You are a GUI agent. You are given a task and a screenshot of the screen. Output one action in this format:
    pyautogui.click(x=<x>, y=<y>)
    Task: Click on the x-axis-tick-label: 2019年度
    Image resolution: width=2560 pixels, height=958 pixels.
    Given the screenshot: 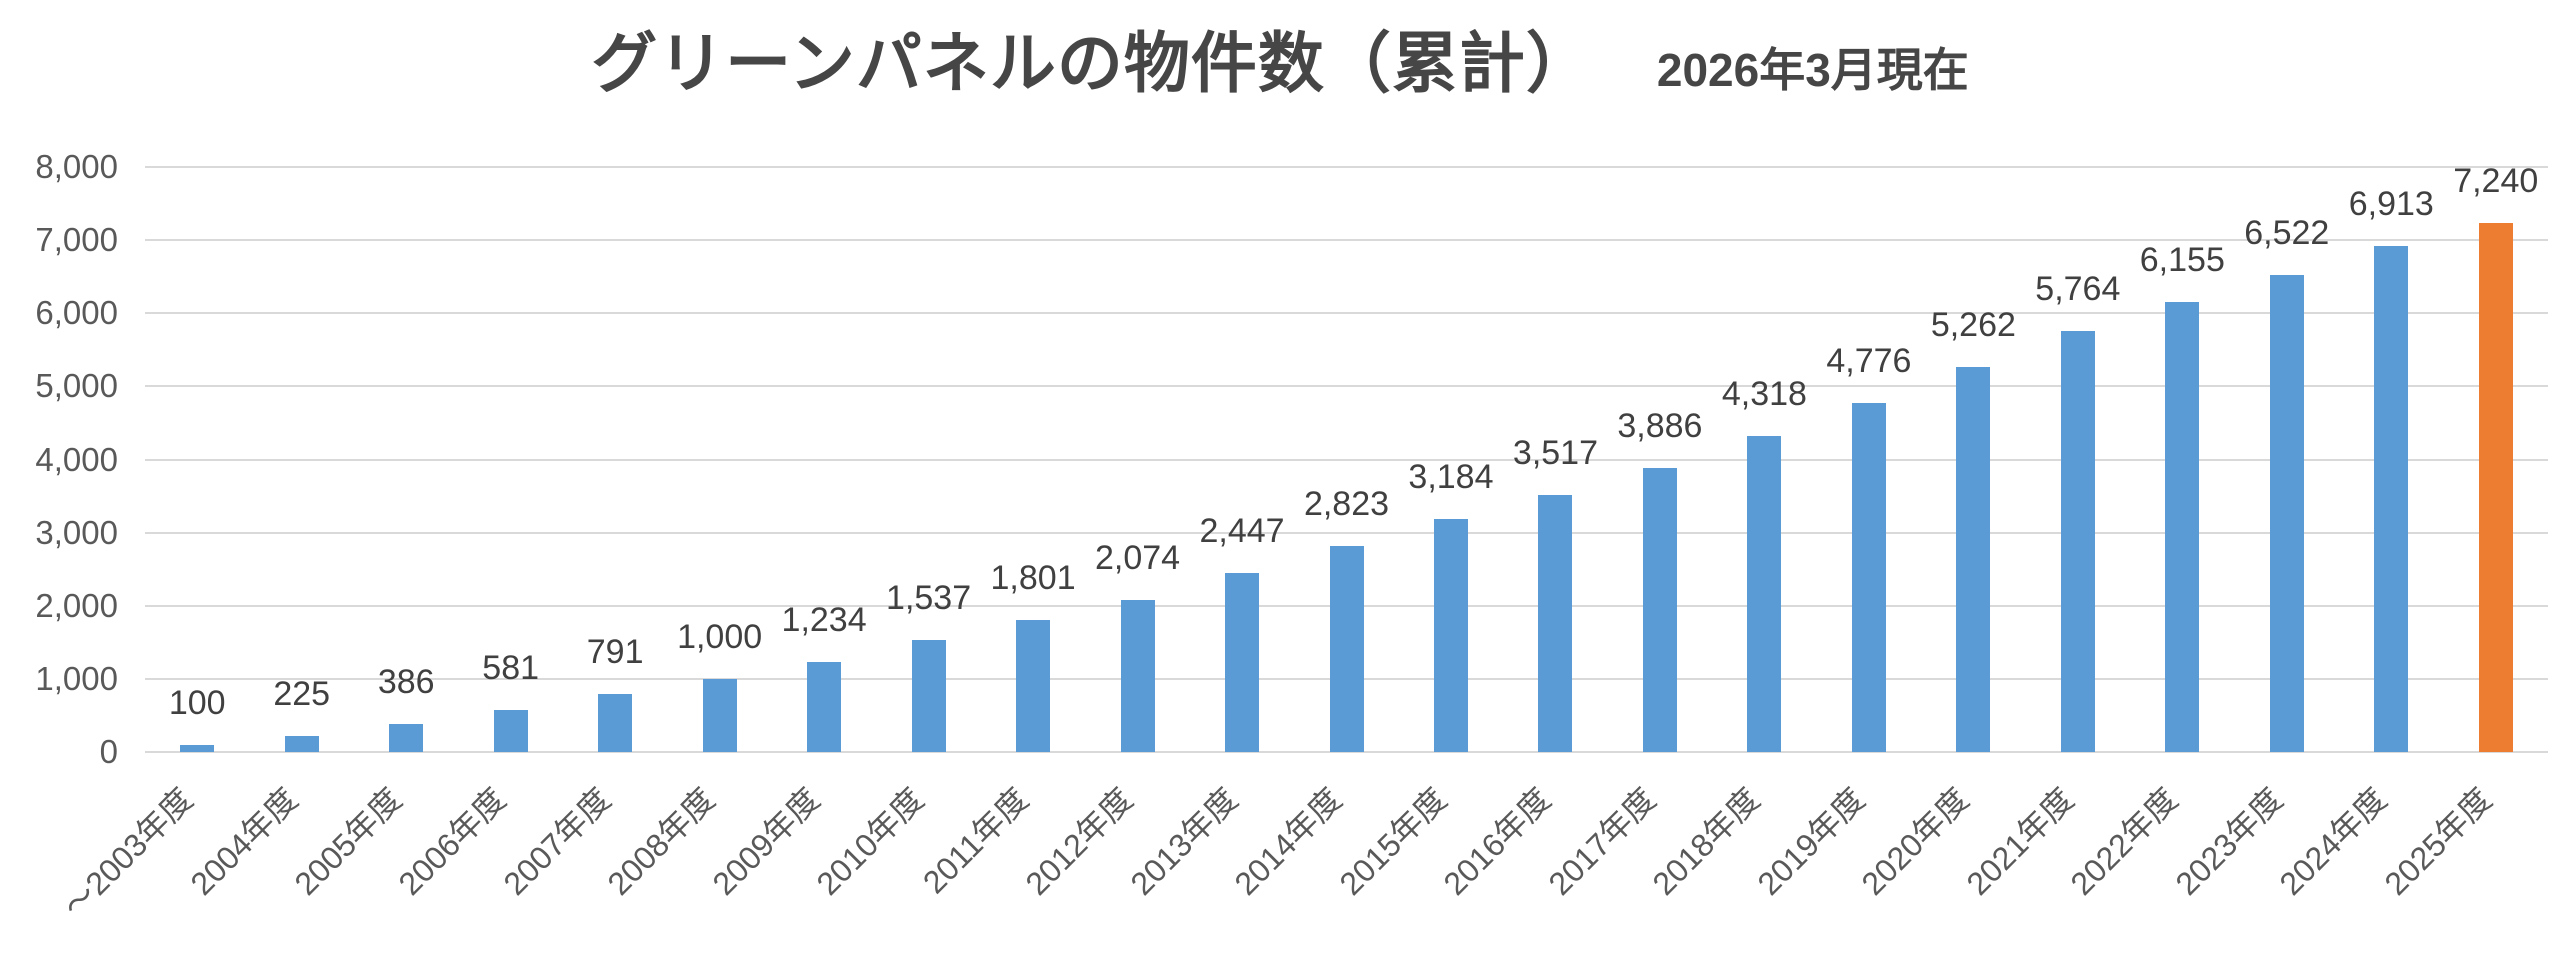 What is the action you would take?
    pyautogui.click(x=1811, y=841)
    